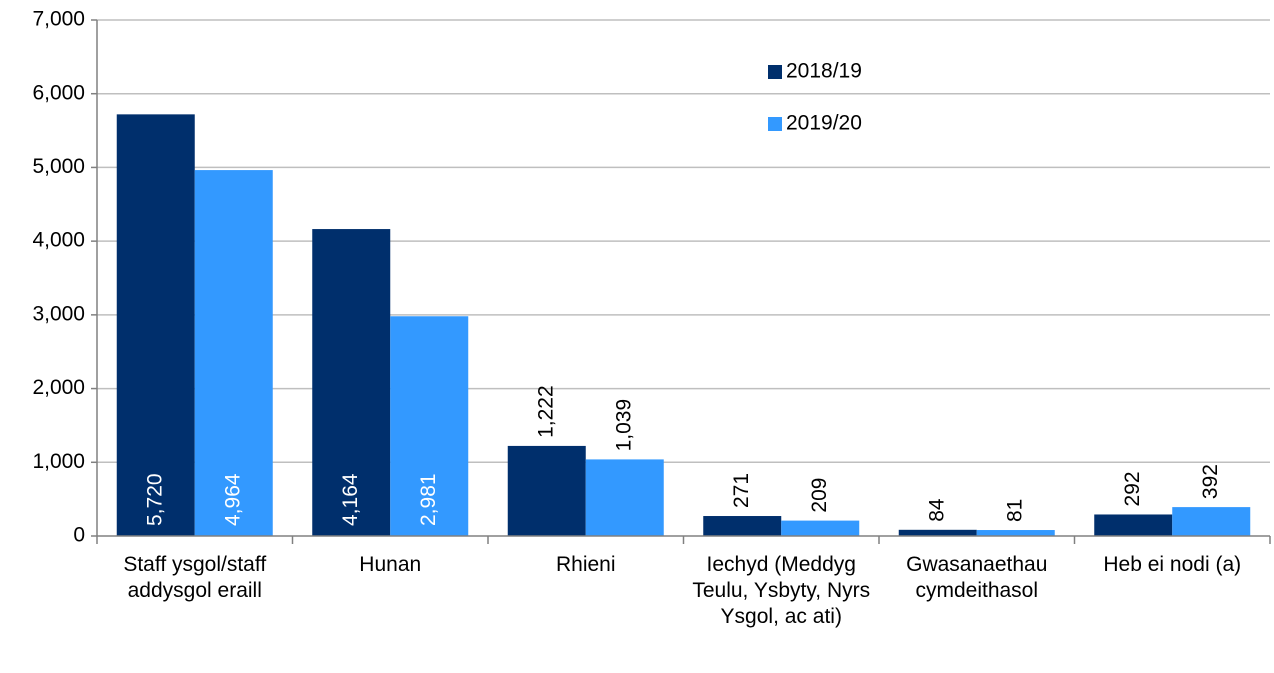 The width and height of the screenshot is (1274, 673). I want to click on data-label: 1,039, so click(623, 425).